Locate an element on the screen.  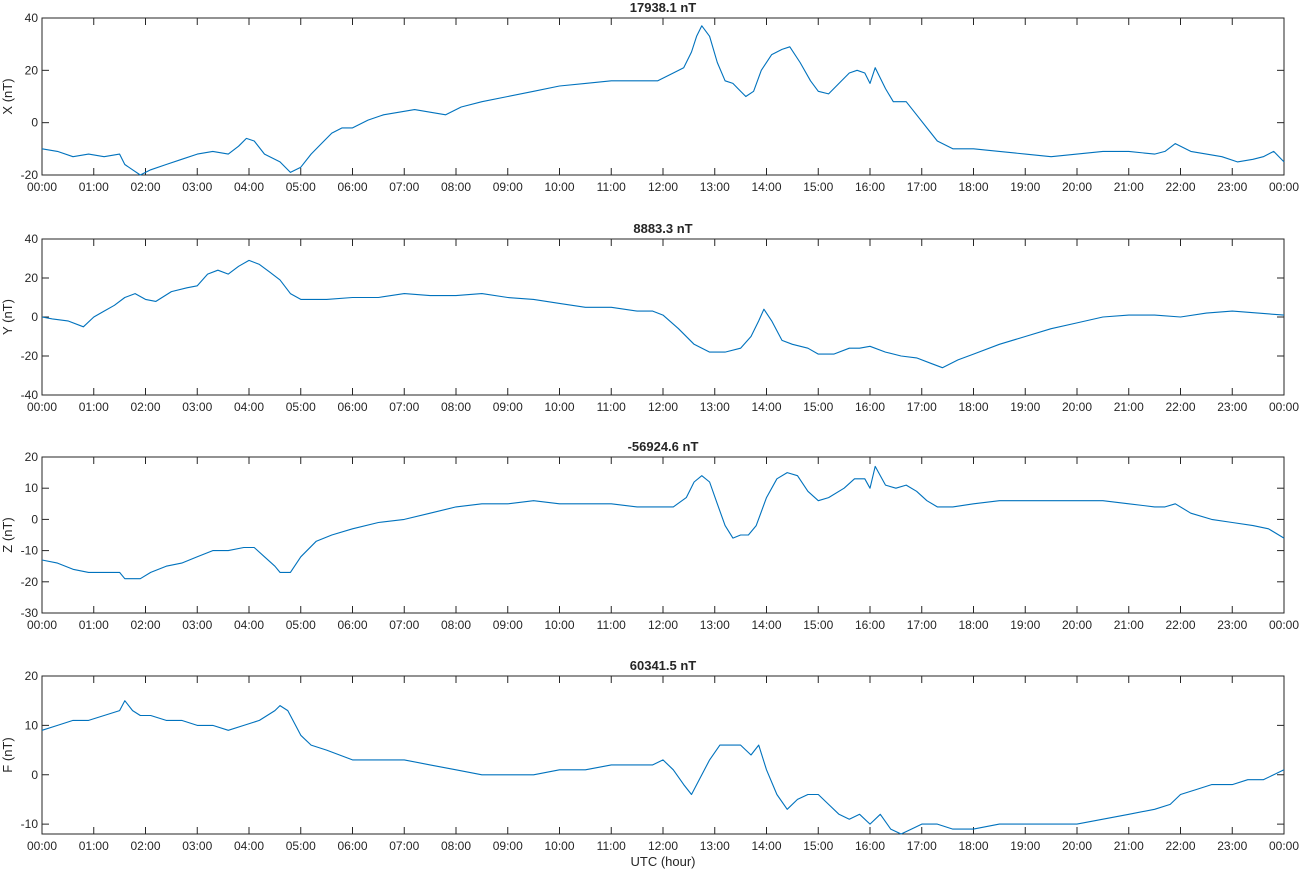
x-tick-label: 22:00 is located at coordinates (1180, 407).